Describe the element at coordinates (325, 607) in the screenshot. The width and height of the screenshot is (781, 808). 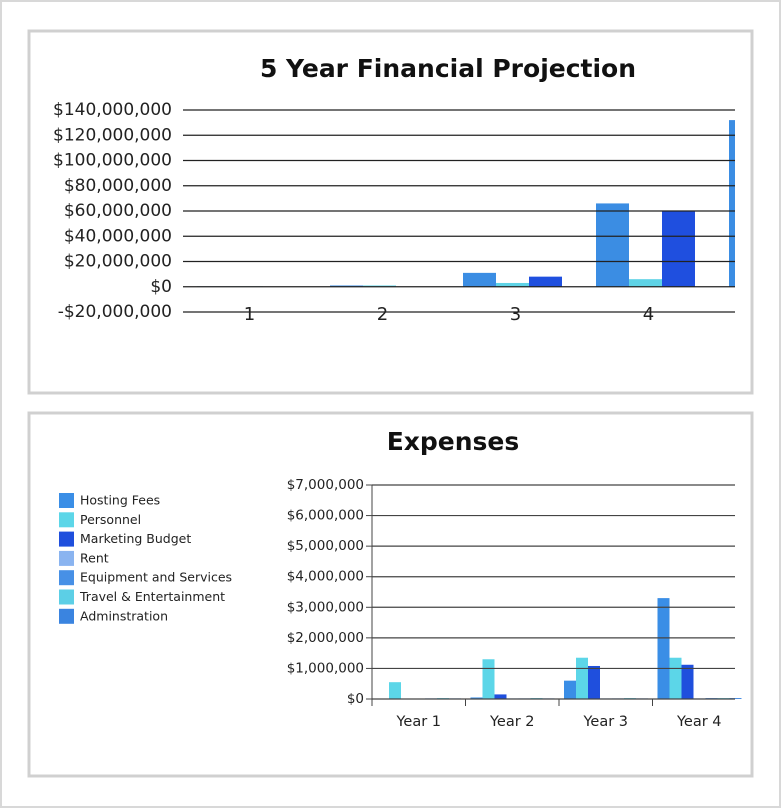
I see `y-tick-label: $3,000,000` at that location.